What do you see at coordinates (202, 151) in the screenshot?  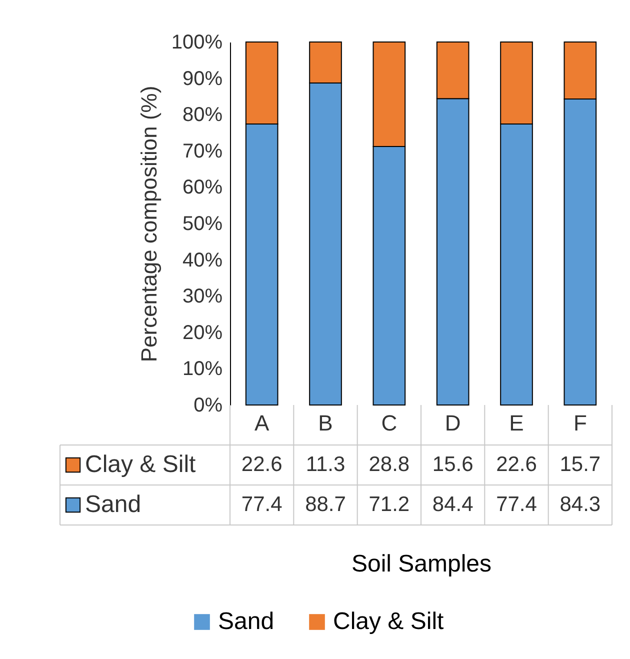 I see `y-tick-label: 70%` at bounding box center [202, 151].